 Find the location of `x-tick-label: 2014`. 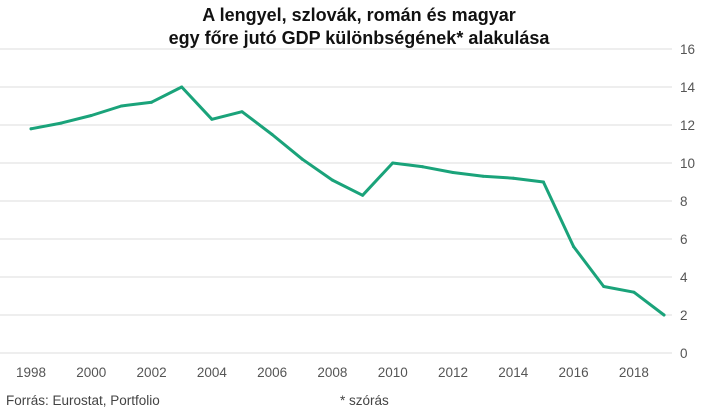

x-tick-label: 2014 is located at coordinates (513, 372).